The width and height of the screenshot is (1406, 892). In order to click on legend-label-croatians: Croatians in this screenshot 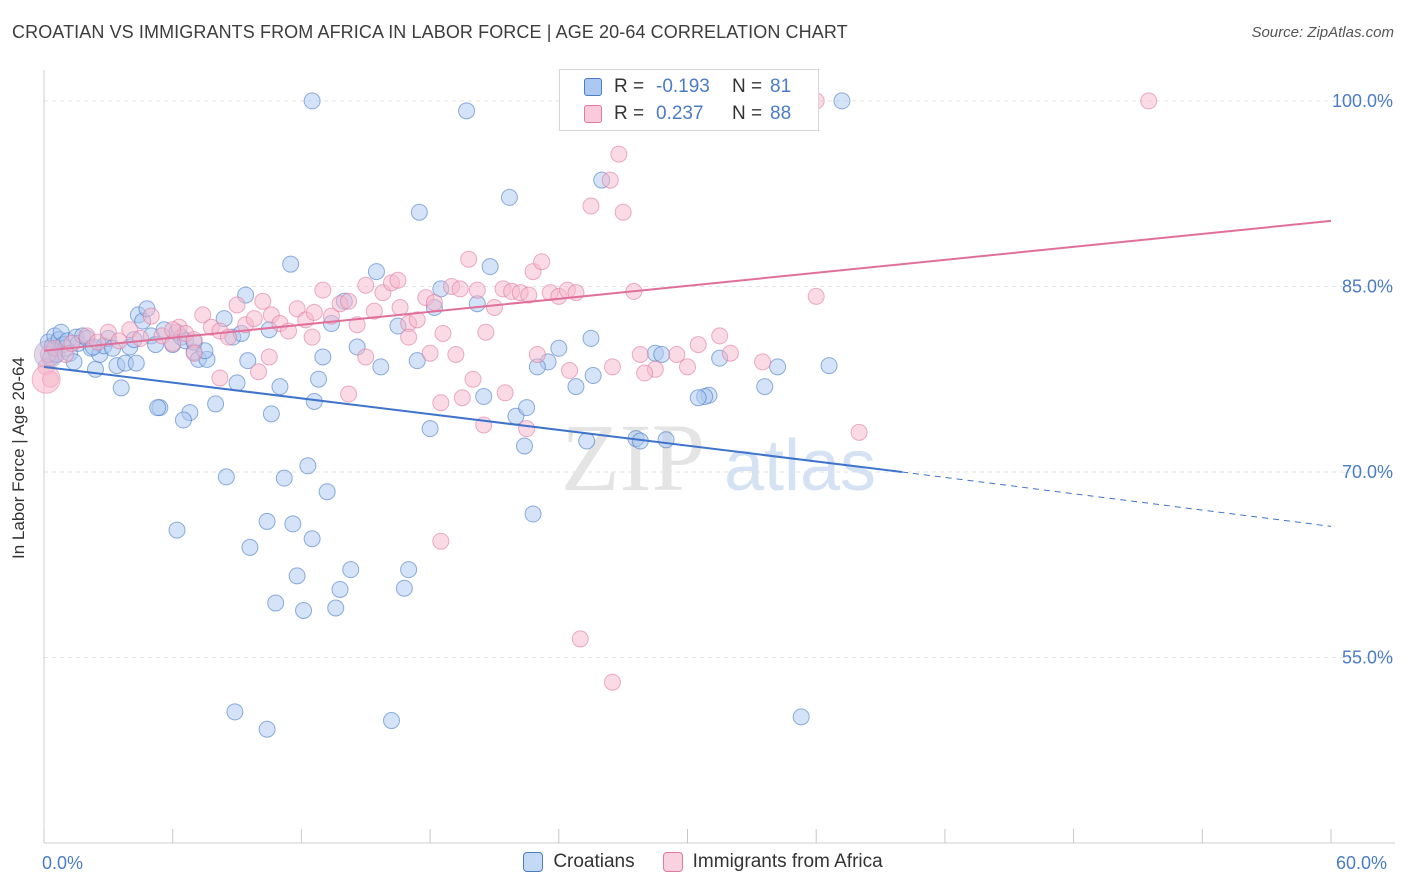, I will do `click(594, 861)`.